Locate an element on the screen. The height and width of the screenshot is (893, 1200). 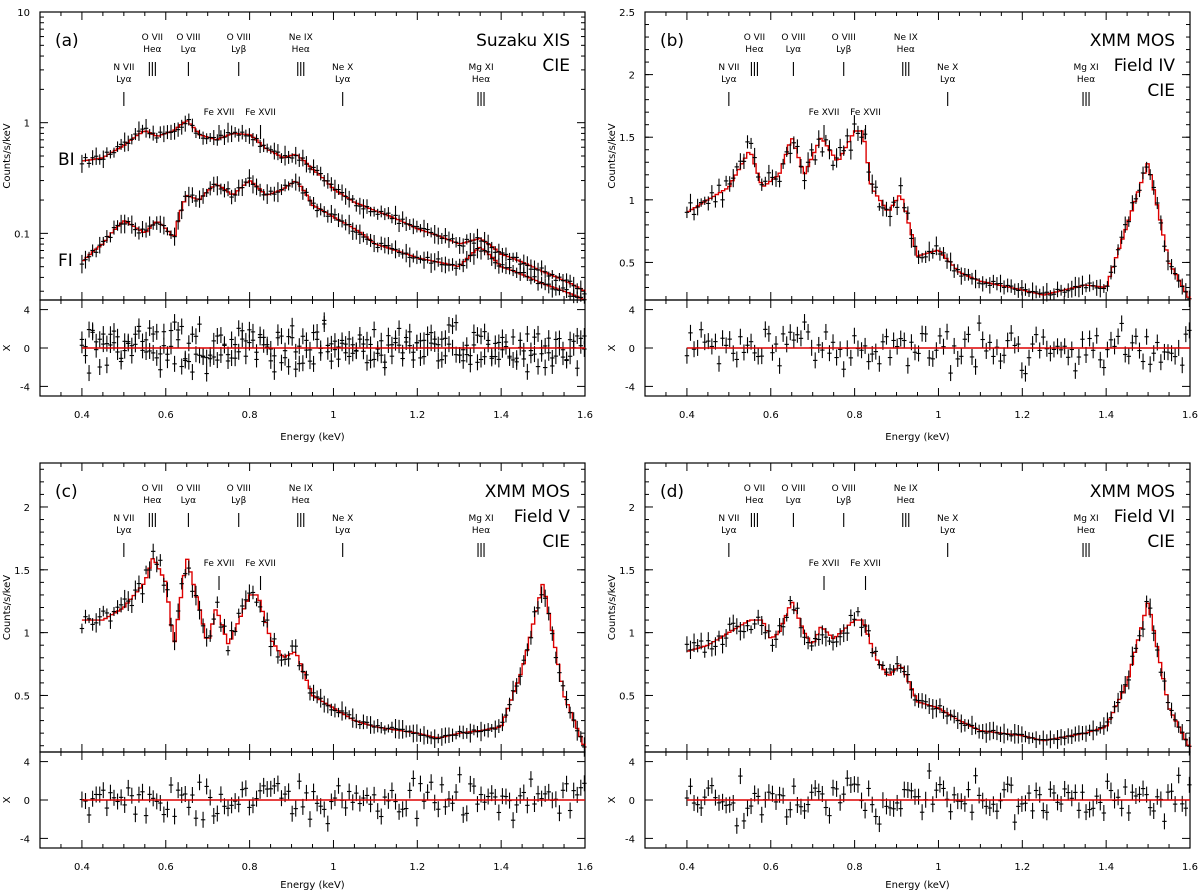
y-tick-label: 2.5 is located at coordinates (627, 13).